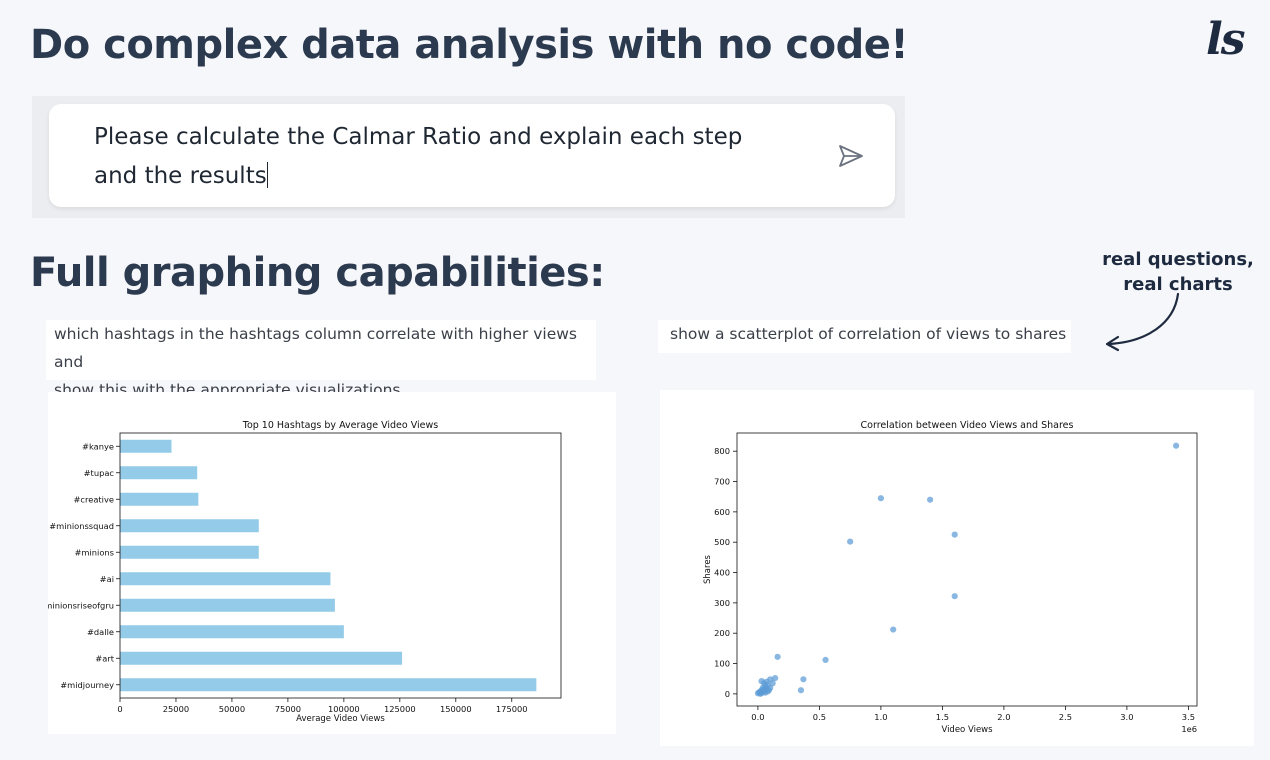 Image resolution: width=1270 pixels, height=760 pixels. What do you see at coordinates (180, 176) in the screenshot?
I see `prompt-line-2: and the results` at bounding box center [180, 176].